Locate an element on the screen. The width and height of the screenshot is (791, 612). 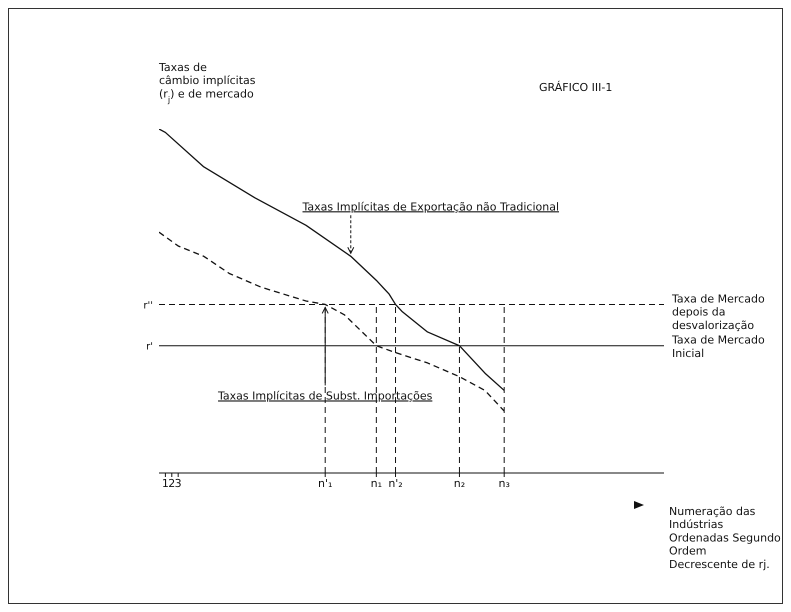
chart-title: GRÁFICO III-1 is located at coordinates (575, 87).